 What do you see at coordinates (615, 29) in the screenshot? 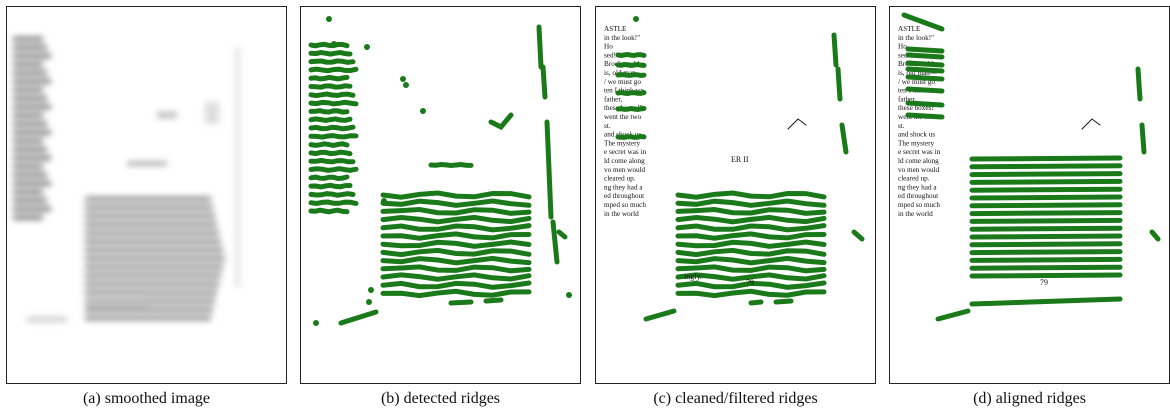
I see `page-text-line: ASTLE` at bounding box center [615, 29].